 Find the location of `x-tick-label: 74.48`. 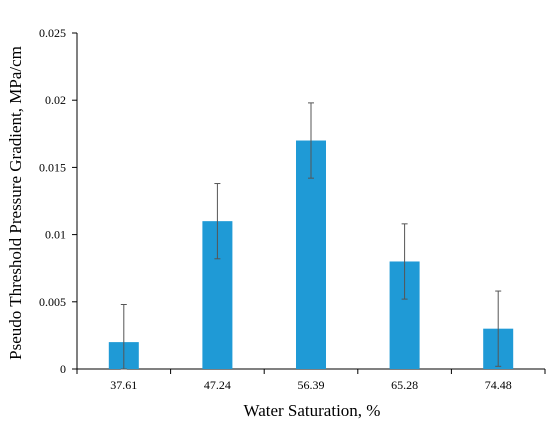

x-tick-label: 74.48 is located at coordinates (498, 385).